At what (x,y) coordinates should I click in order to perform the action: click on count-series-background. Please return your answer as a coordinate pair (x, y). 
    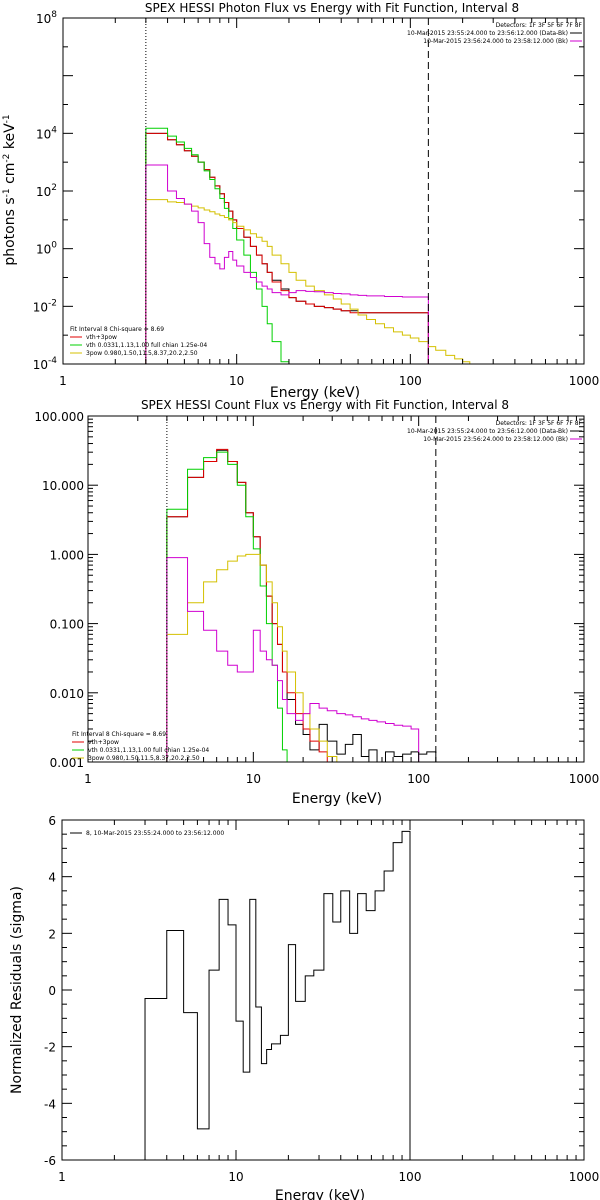
    Looking at the image, I should click on (293, 659).